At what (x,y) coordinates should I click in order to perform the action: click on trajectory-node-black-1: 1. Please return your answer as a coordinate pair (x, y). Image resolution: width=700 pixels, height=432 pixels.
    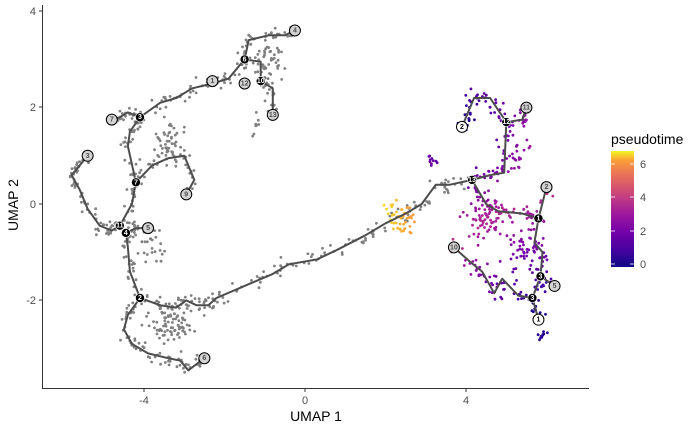
    Looking at the image, I should click on (538, 218).